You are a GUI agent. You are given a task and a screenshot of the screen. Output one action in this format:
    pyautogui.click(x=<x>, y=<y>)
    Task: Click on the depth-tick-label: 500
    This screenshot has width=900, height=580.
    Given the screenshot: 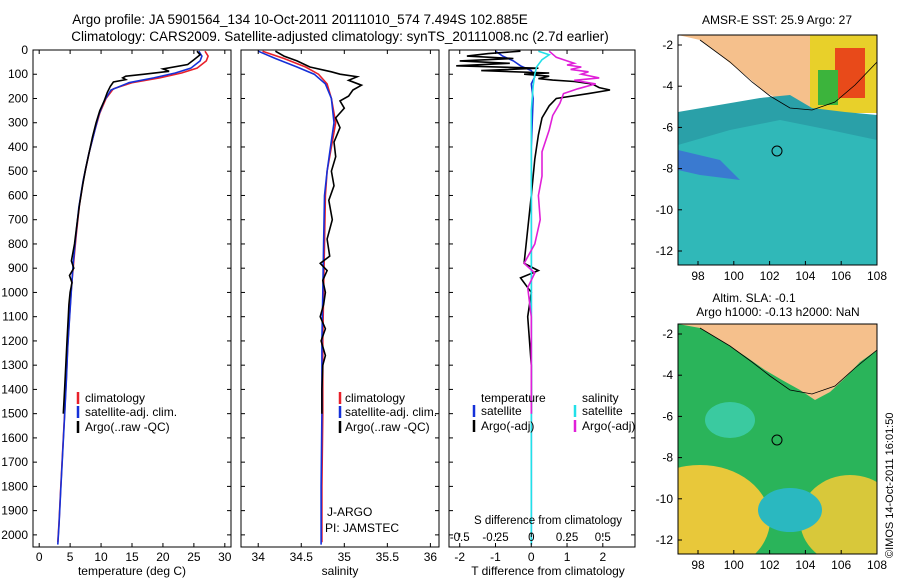 What is the action you would take?
    pyautogui.click(x=18, y=171)
    